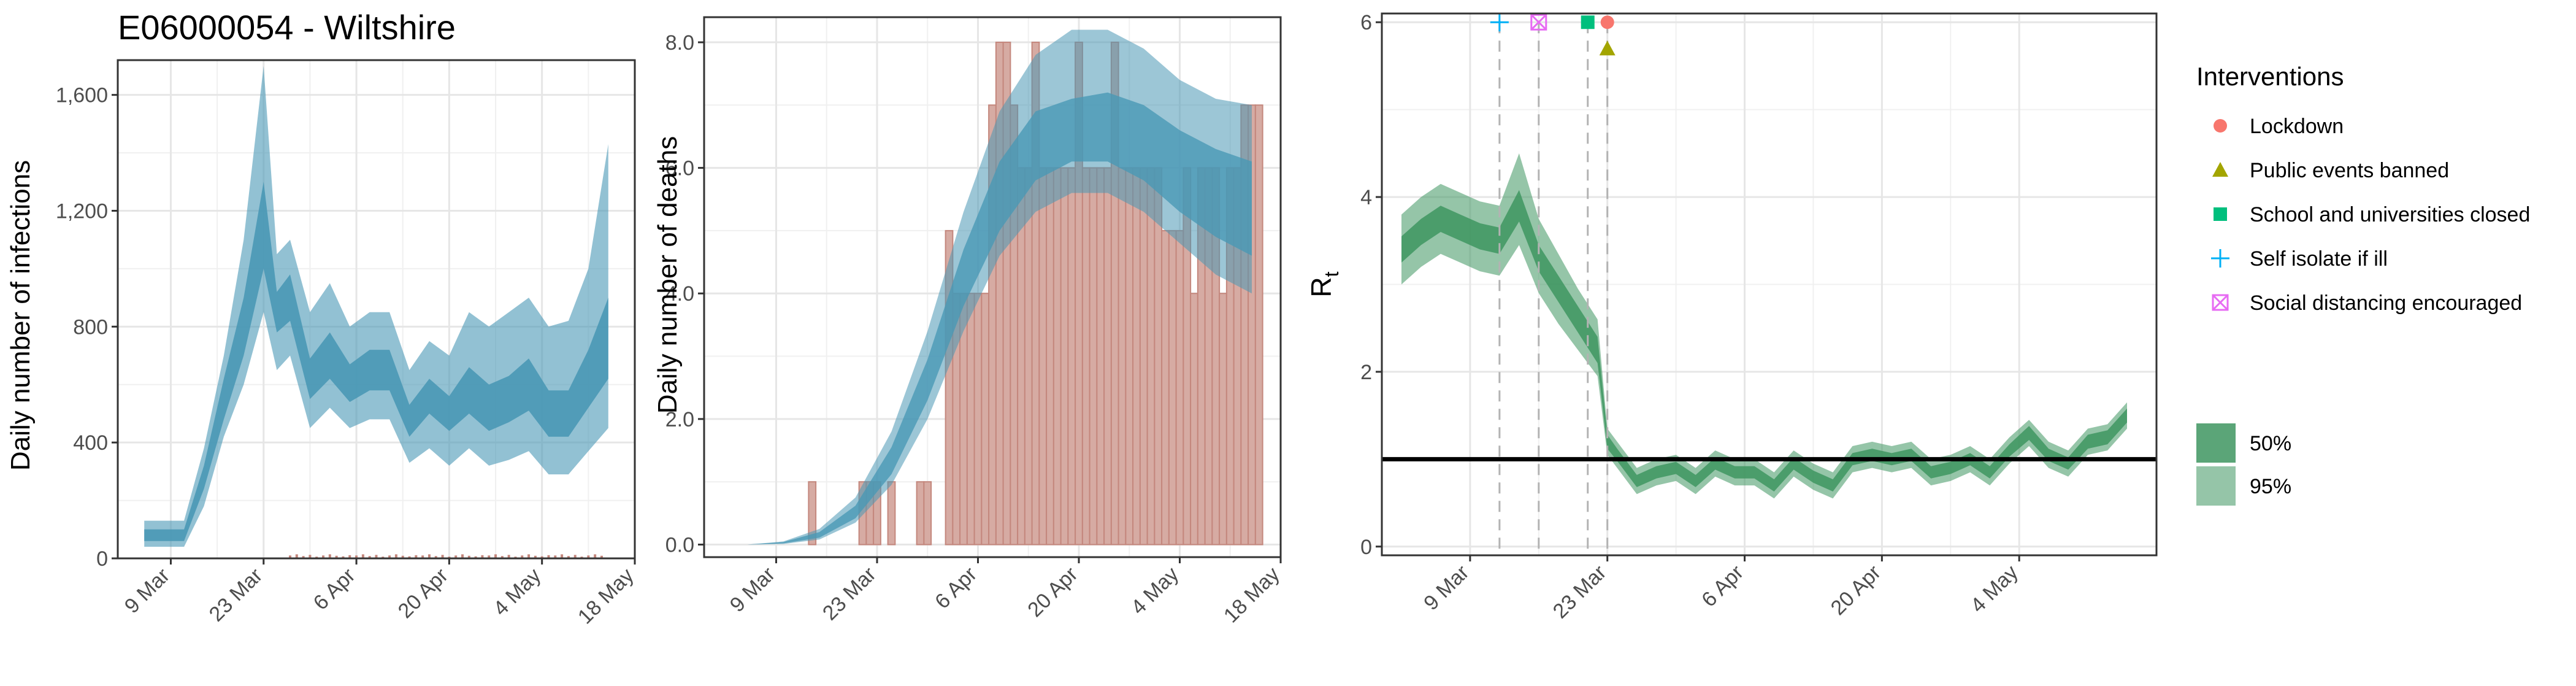 This screenshot has height=686, width=2576. Describe the element at coordinates (999, 318) in the screenshot. I see `deaths-50-band` at that location.